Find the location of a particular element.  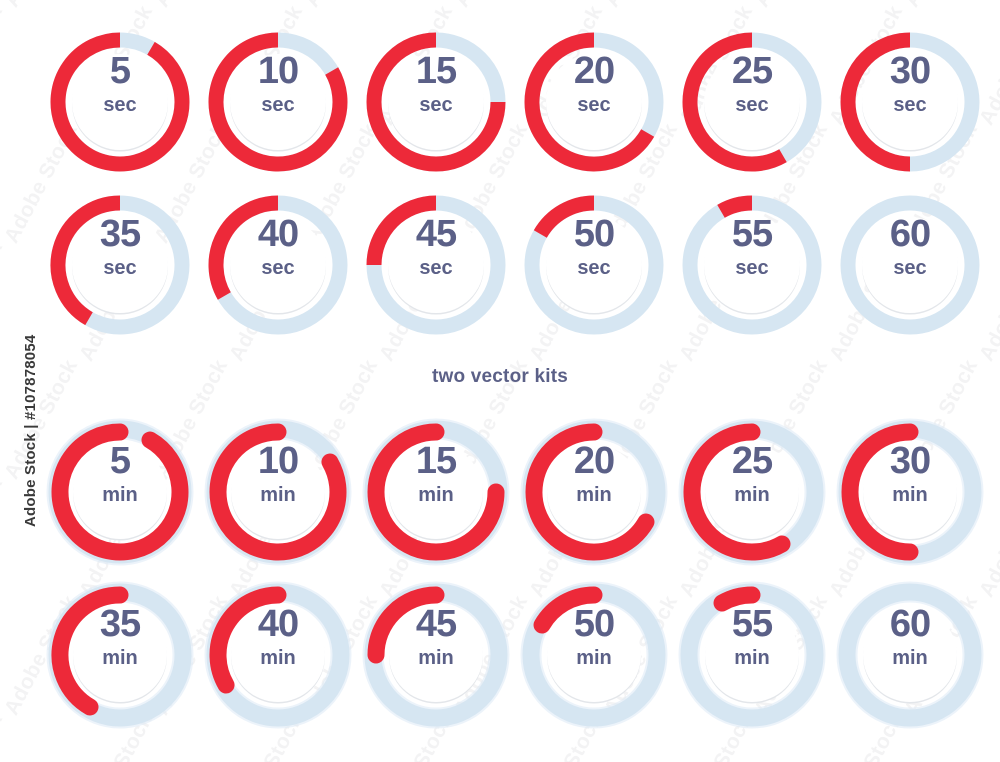

timer-icon: 60 sec is located at coordinates (910, 265).